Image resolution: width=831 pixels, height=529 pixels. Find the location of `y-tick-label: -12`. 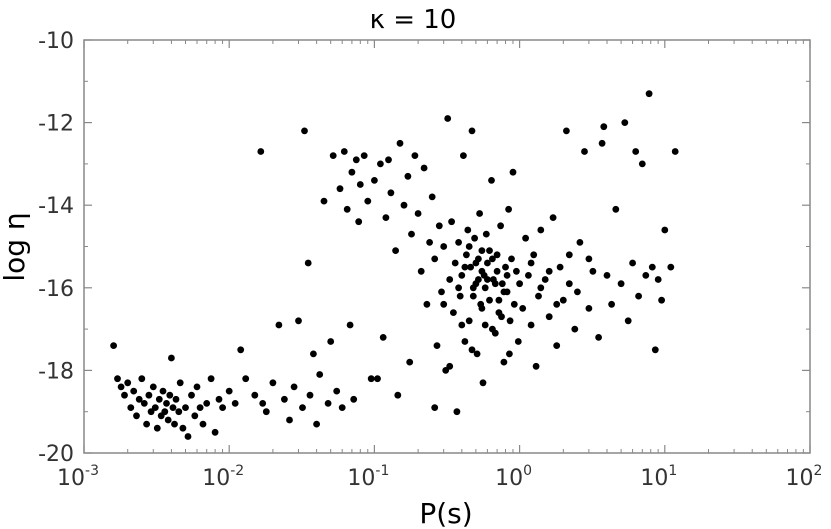

y-tick-label: -12 is located at coordinates (56, 124).